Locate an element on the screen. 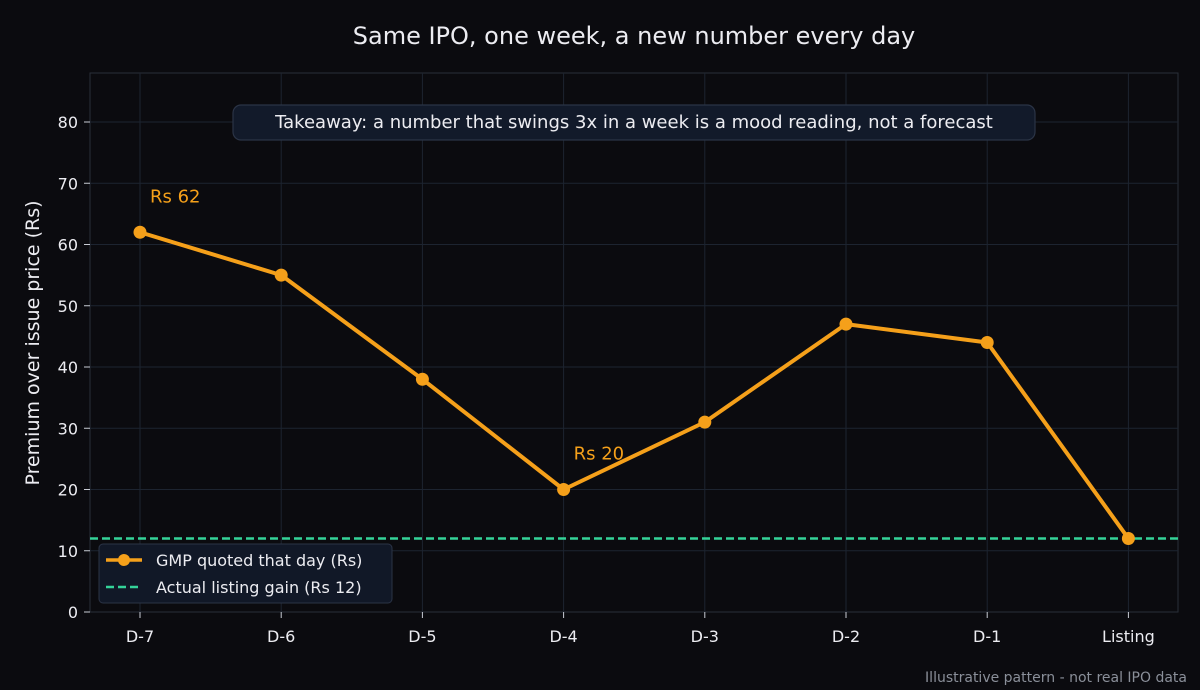  x-axis-ticks: D-7 D-6 D-5 D-4 D-3 D-2 D-1 Listing is located at coordinates (640, 629).